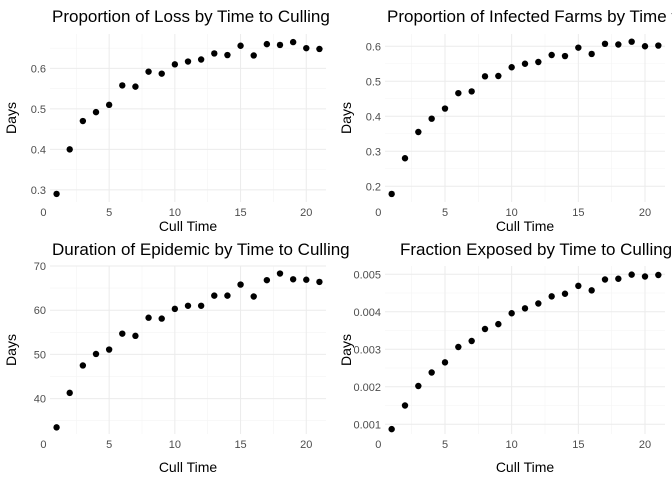  Describe the element at coordinates (40, 355) in the screenshot. I see `y-tick-label: 50` at that location.